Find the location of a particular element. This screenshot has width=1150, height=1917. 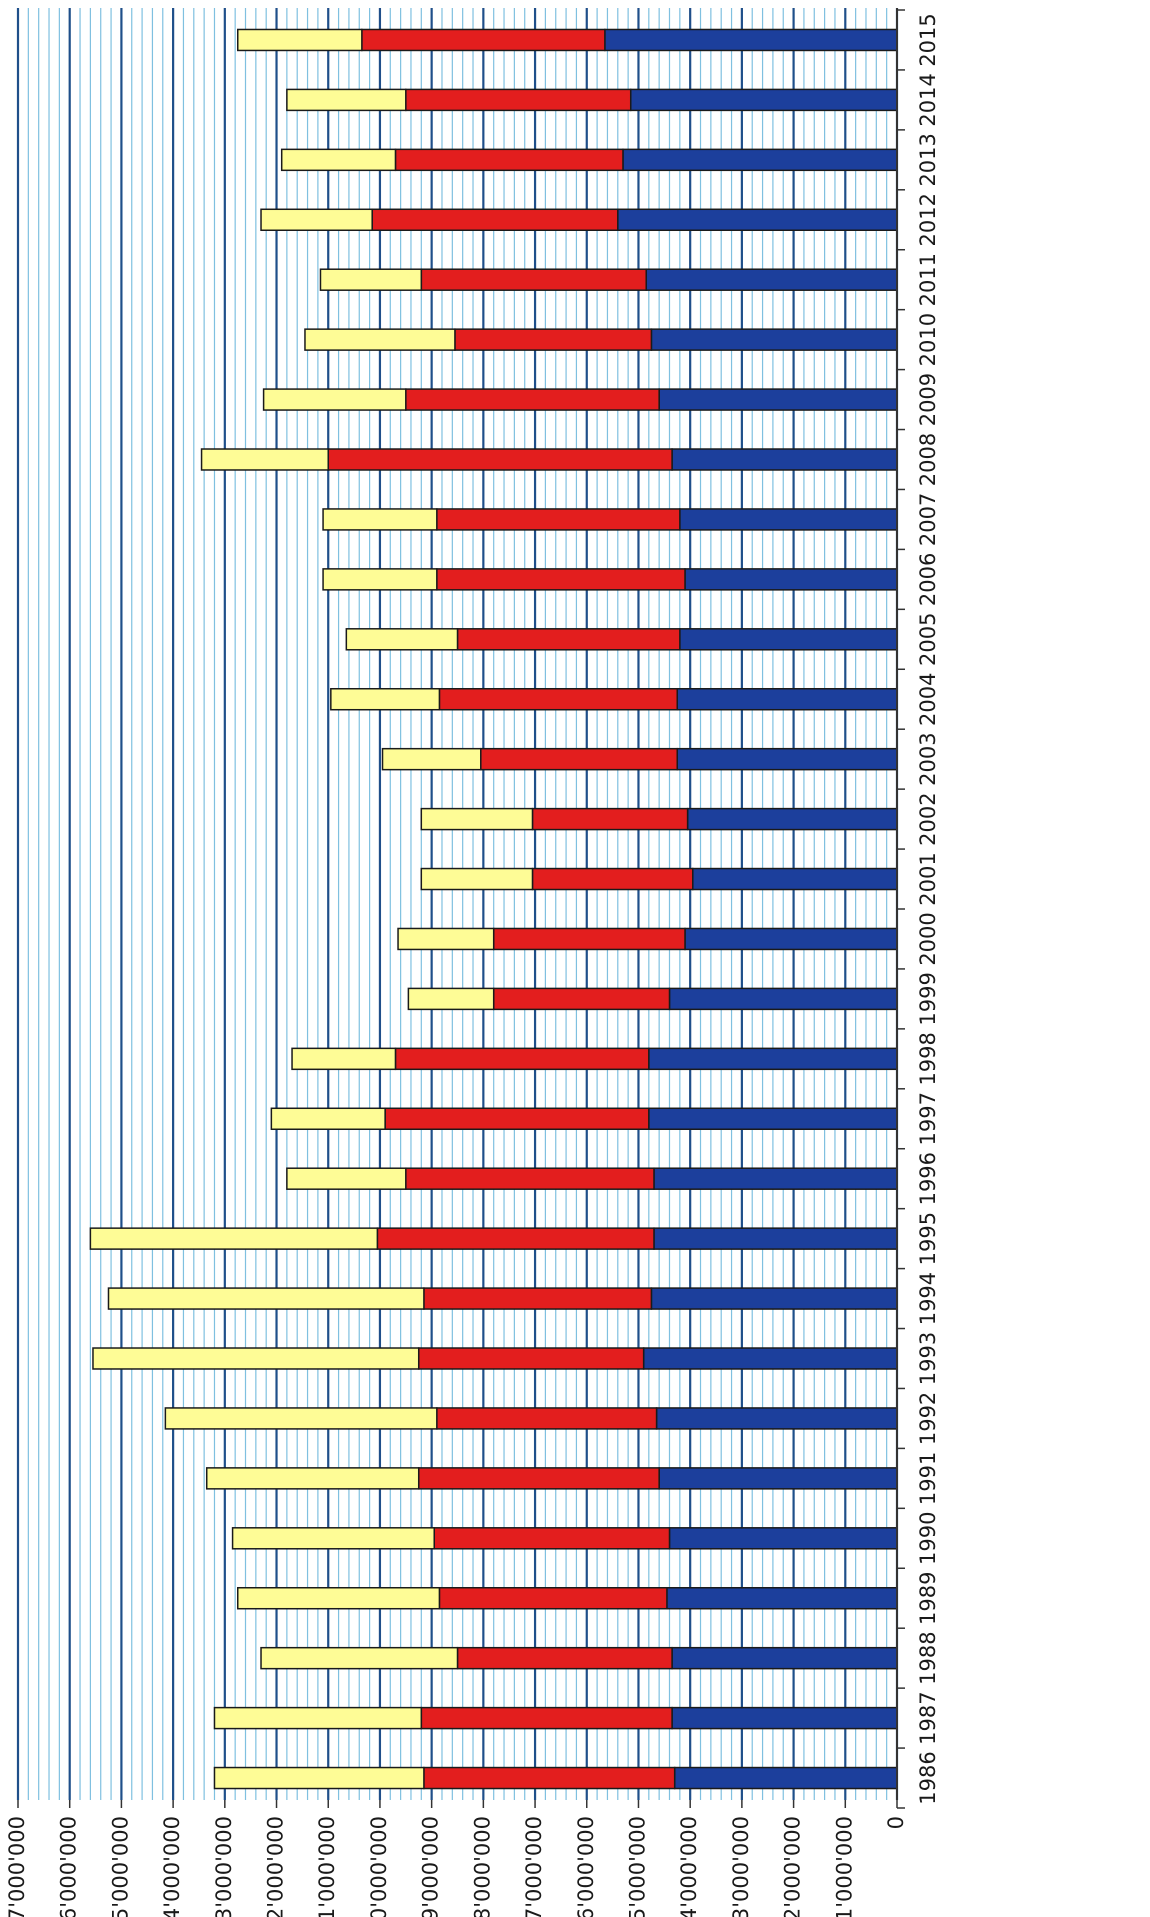

value-tick-label: 16'000'000 is located at coordinates (69, 1866).